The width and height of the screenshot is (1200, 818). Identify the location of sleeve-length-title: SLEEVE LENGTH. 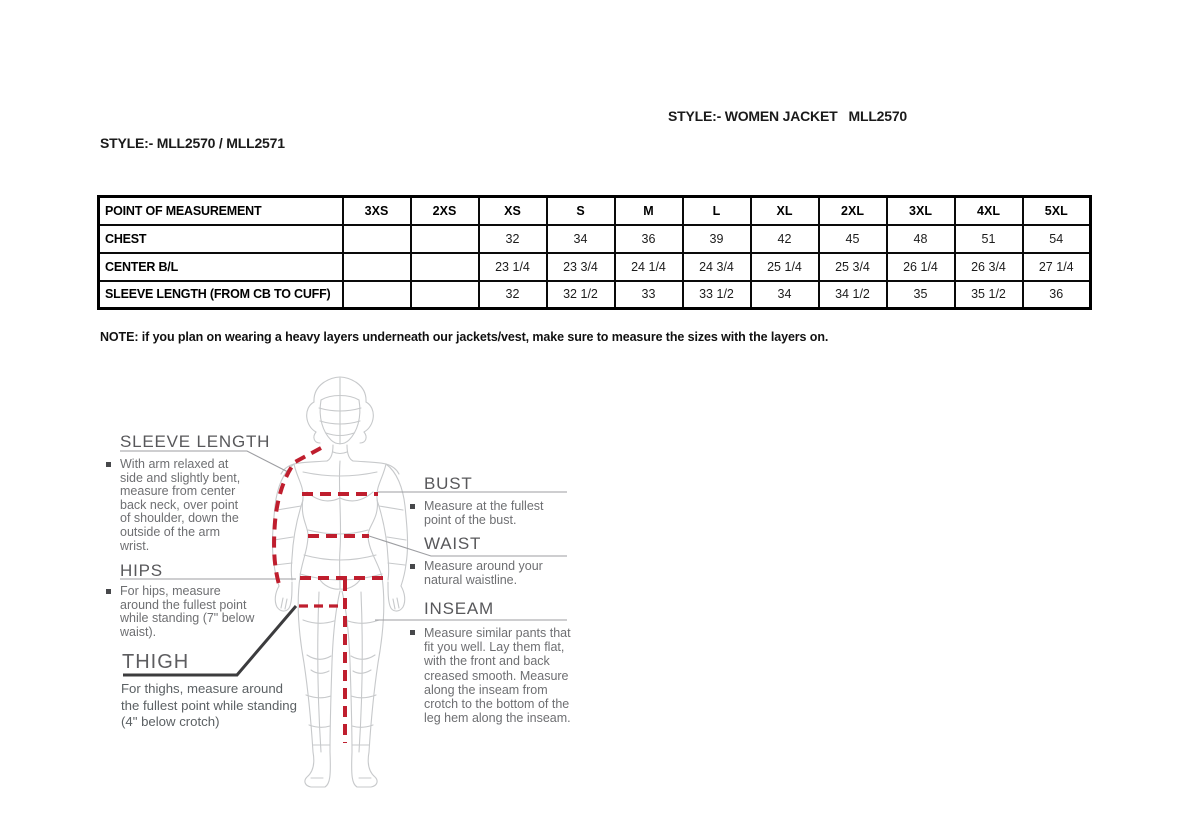
(195, 441).